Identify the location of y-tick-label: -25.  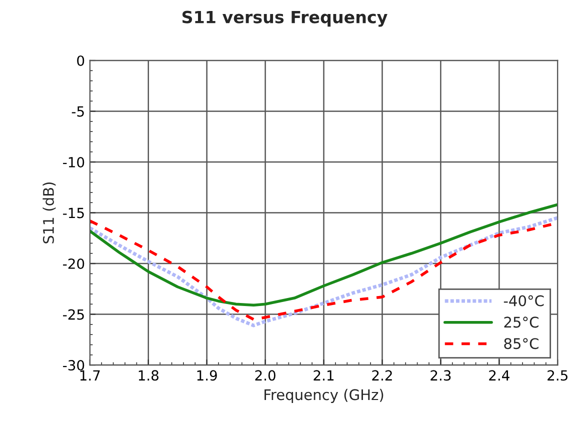
(73, 314).